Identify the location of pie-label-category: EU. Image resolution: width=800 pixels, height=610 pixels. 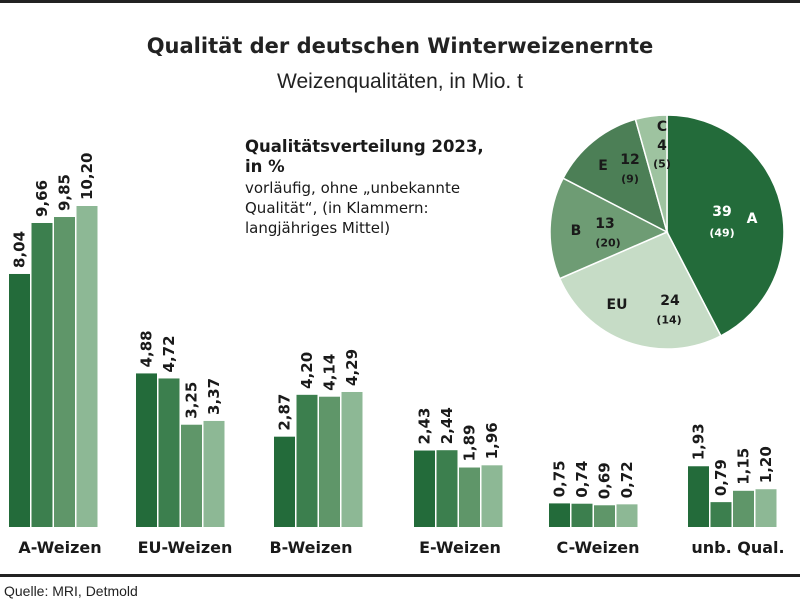
(617, 305).